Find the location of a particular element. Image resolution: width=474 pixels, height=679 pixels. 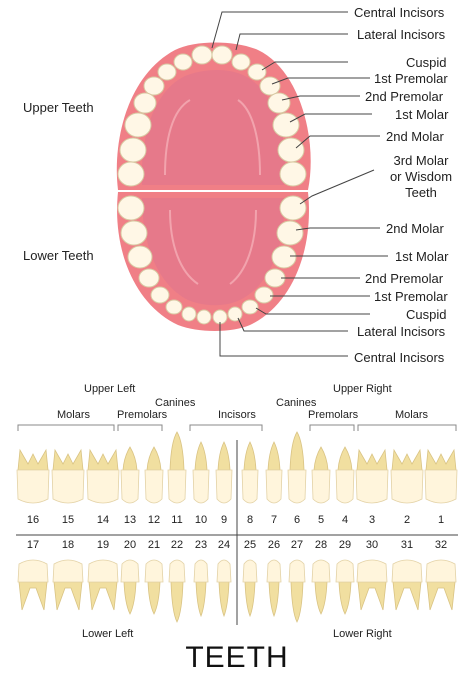

group-brackets is located at coordinates (237, 427).